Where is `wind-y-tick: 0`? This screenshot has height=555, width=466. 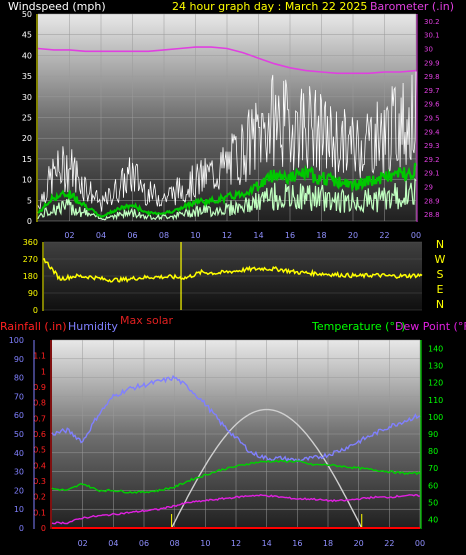
wind-y-tick: 0 is located at coordinates (29, 221).